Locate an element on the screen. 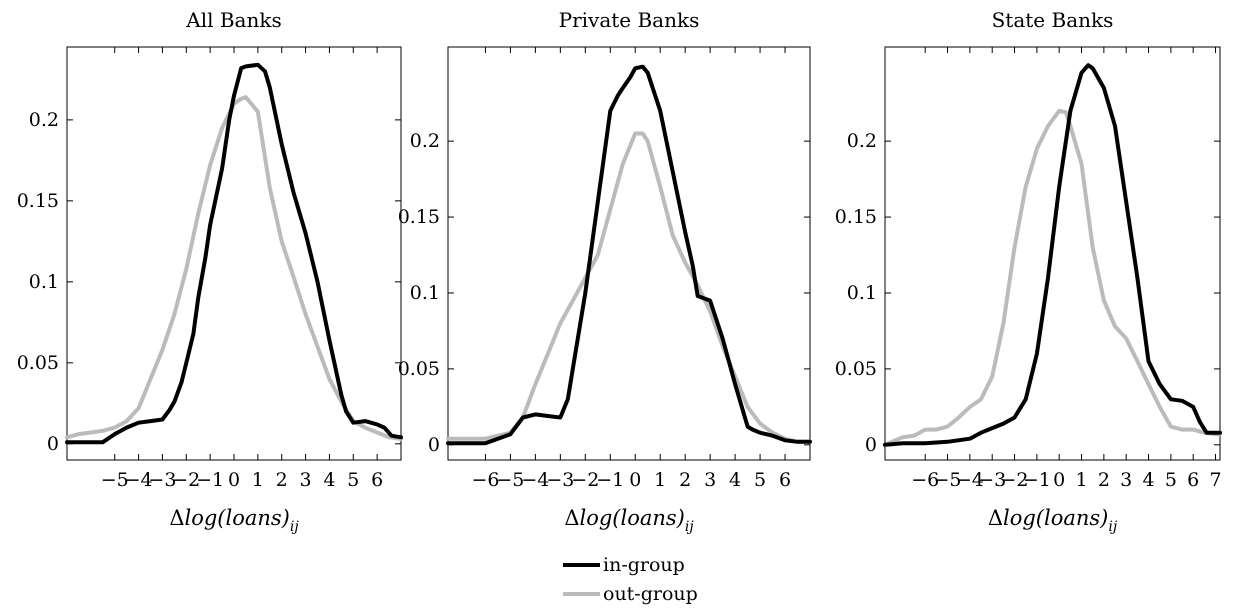  panel-title: Private Banks is located at coordinates (629, 20).